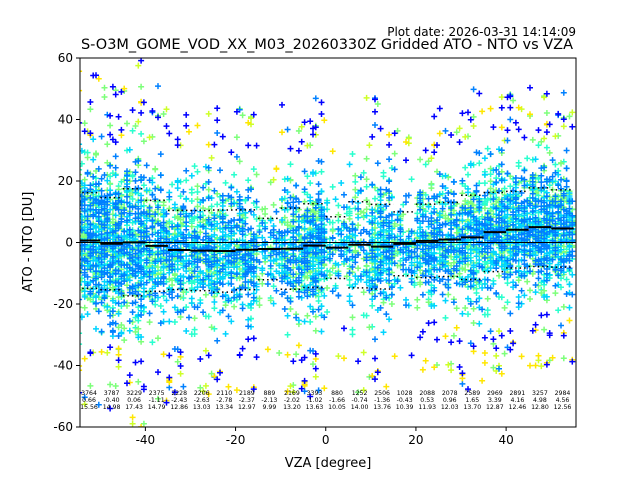 The image size is (640, 480). Describe the element at coordinates (540, 393) in the screenshot. I see `bin-counts-label: 3257` at that location.